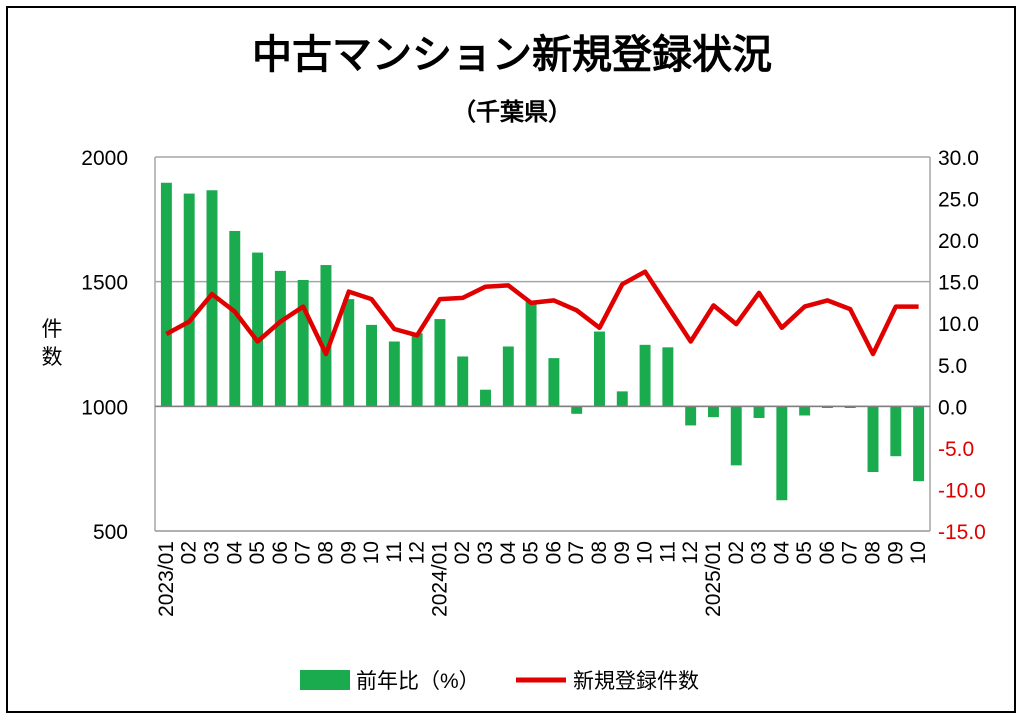 The image size is (1024, 721). Describe the element at coordinates (52, 329) in the screenshot. I see `left-axis-label-char: 件` at that location.